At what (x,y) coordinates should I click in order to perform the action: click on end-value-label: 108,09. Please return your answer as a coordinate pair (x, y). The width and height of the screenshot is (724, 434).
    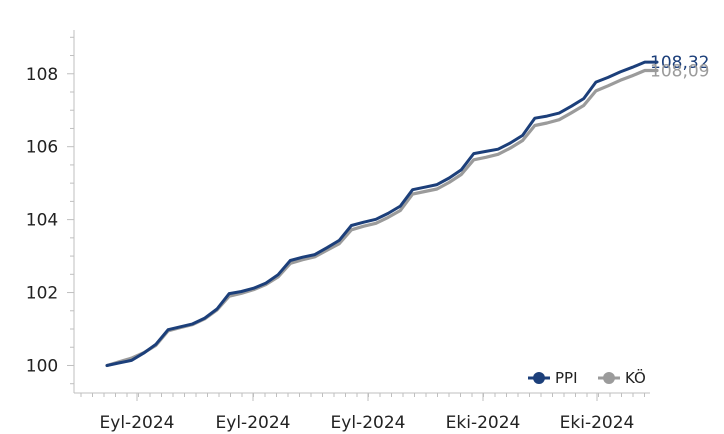
    Looking at the image, I should click on (679, 71).